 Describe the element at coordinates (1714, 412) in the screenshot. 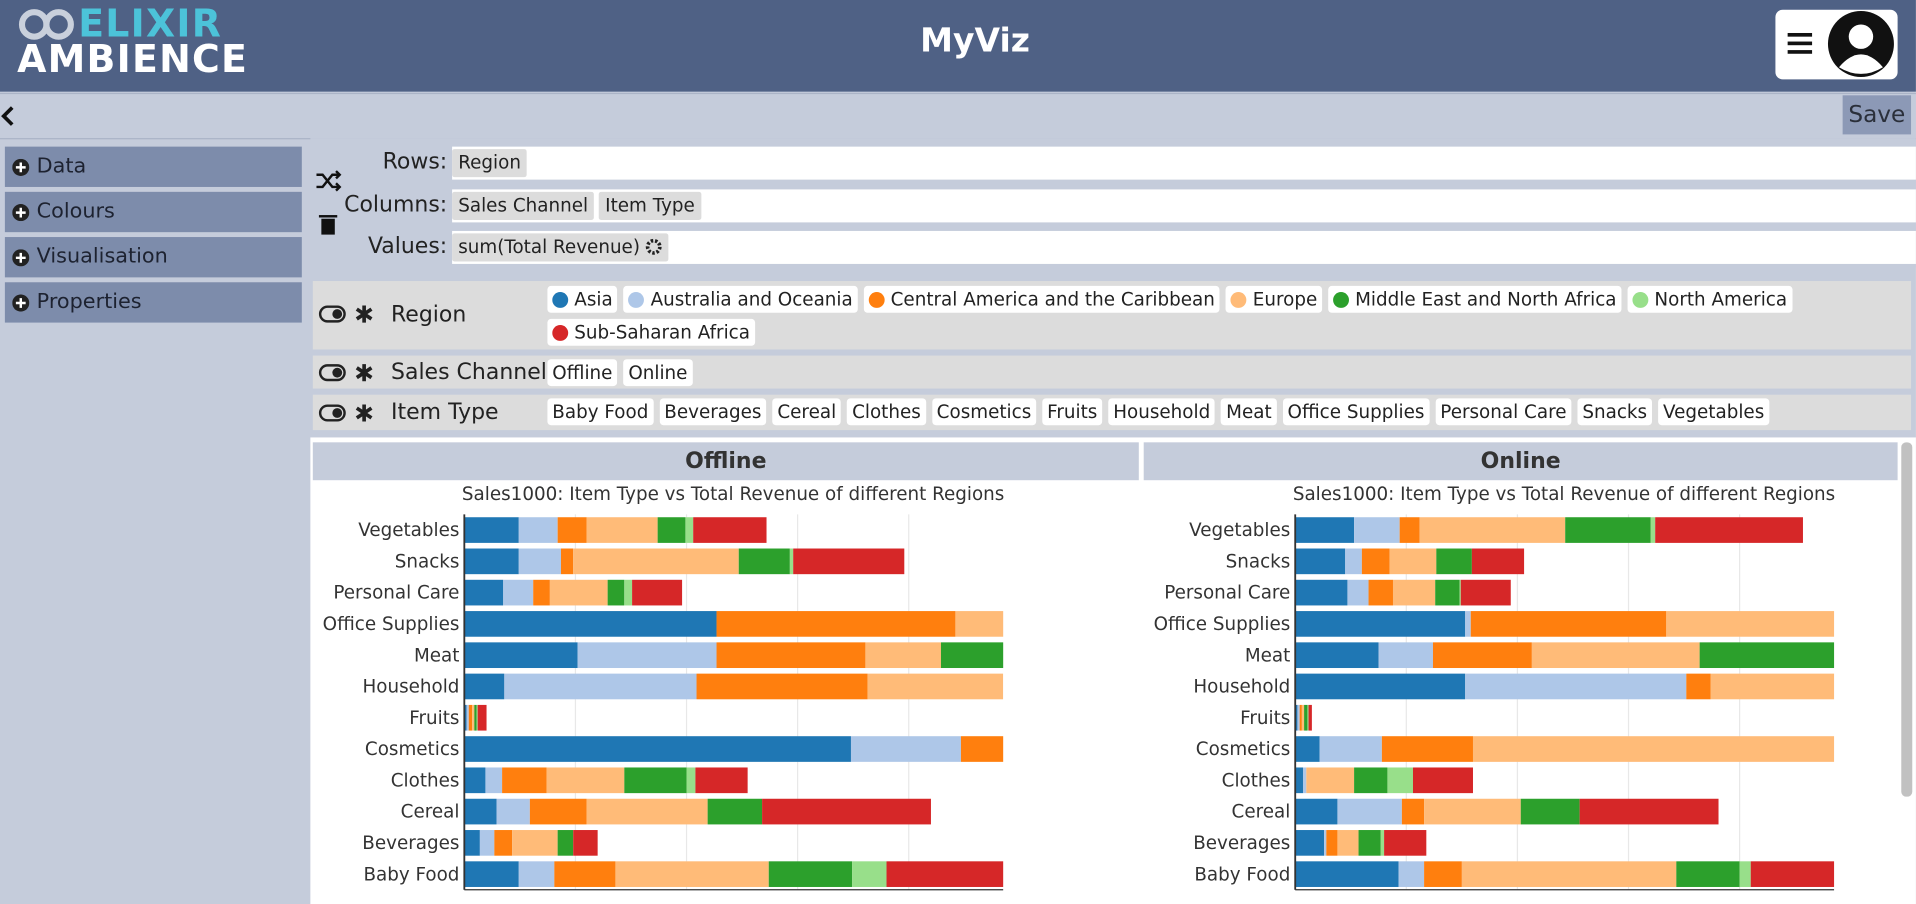

I see `filter-chip: Vegetables` at that location.